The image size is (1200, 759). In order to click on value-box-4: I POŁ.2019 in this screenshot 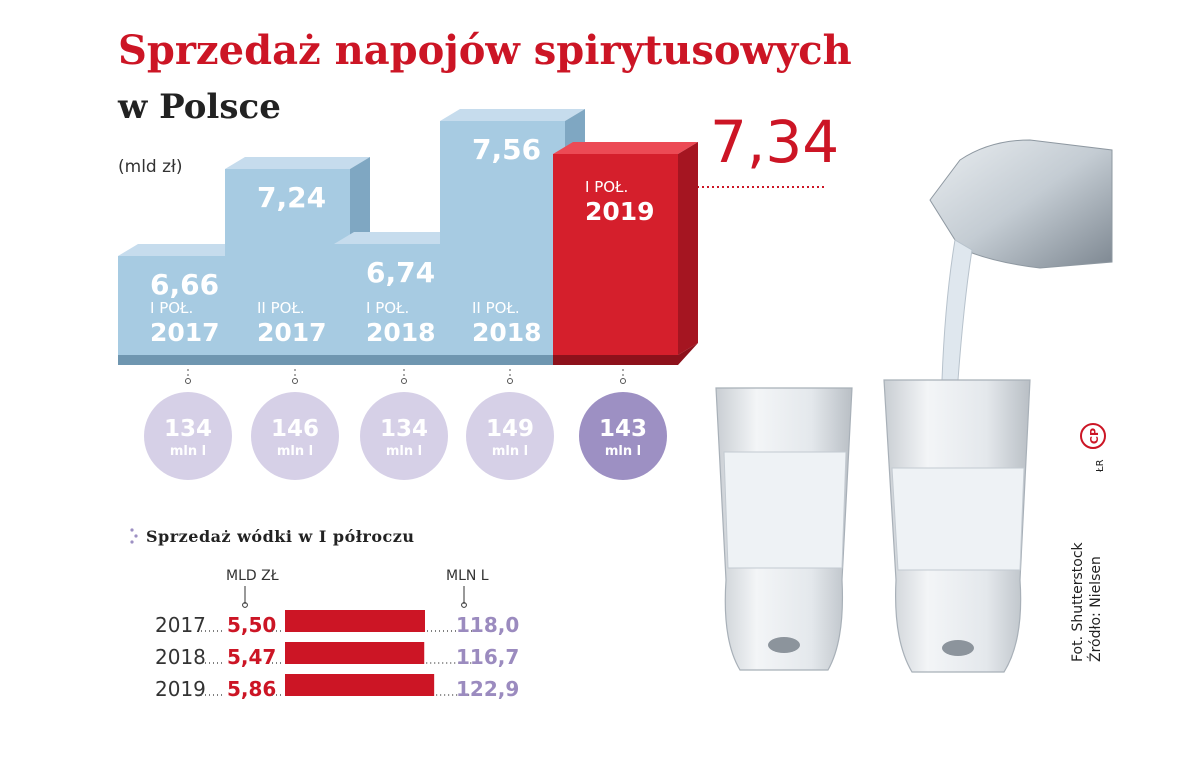, I will do `click(625, 253)`.